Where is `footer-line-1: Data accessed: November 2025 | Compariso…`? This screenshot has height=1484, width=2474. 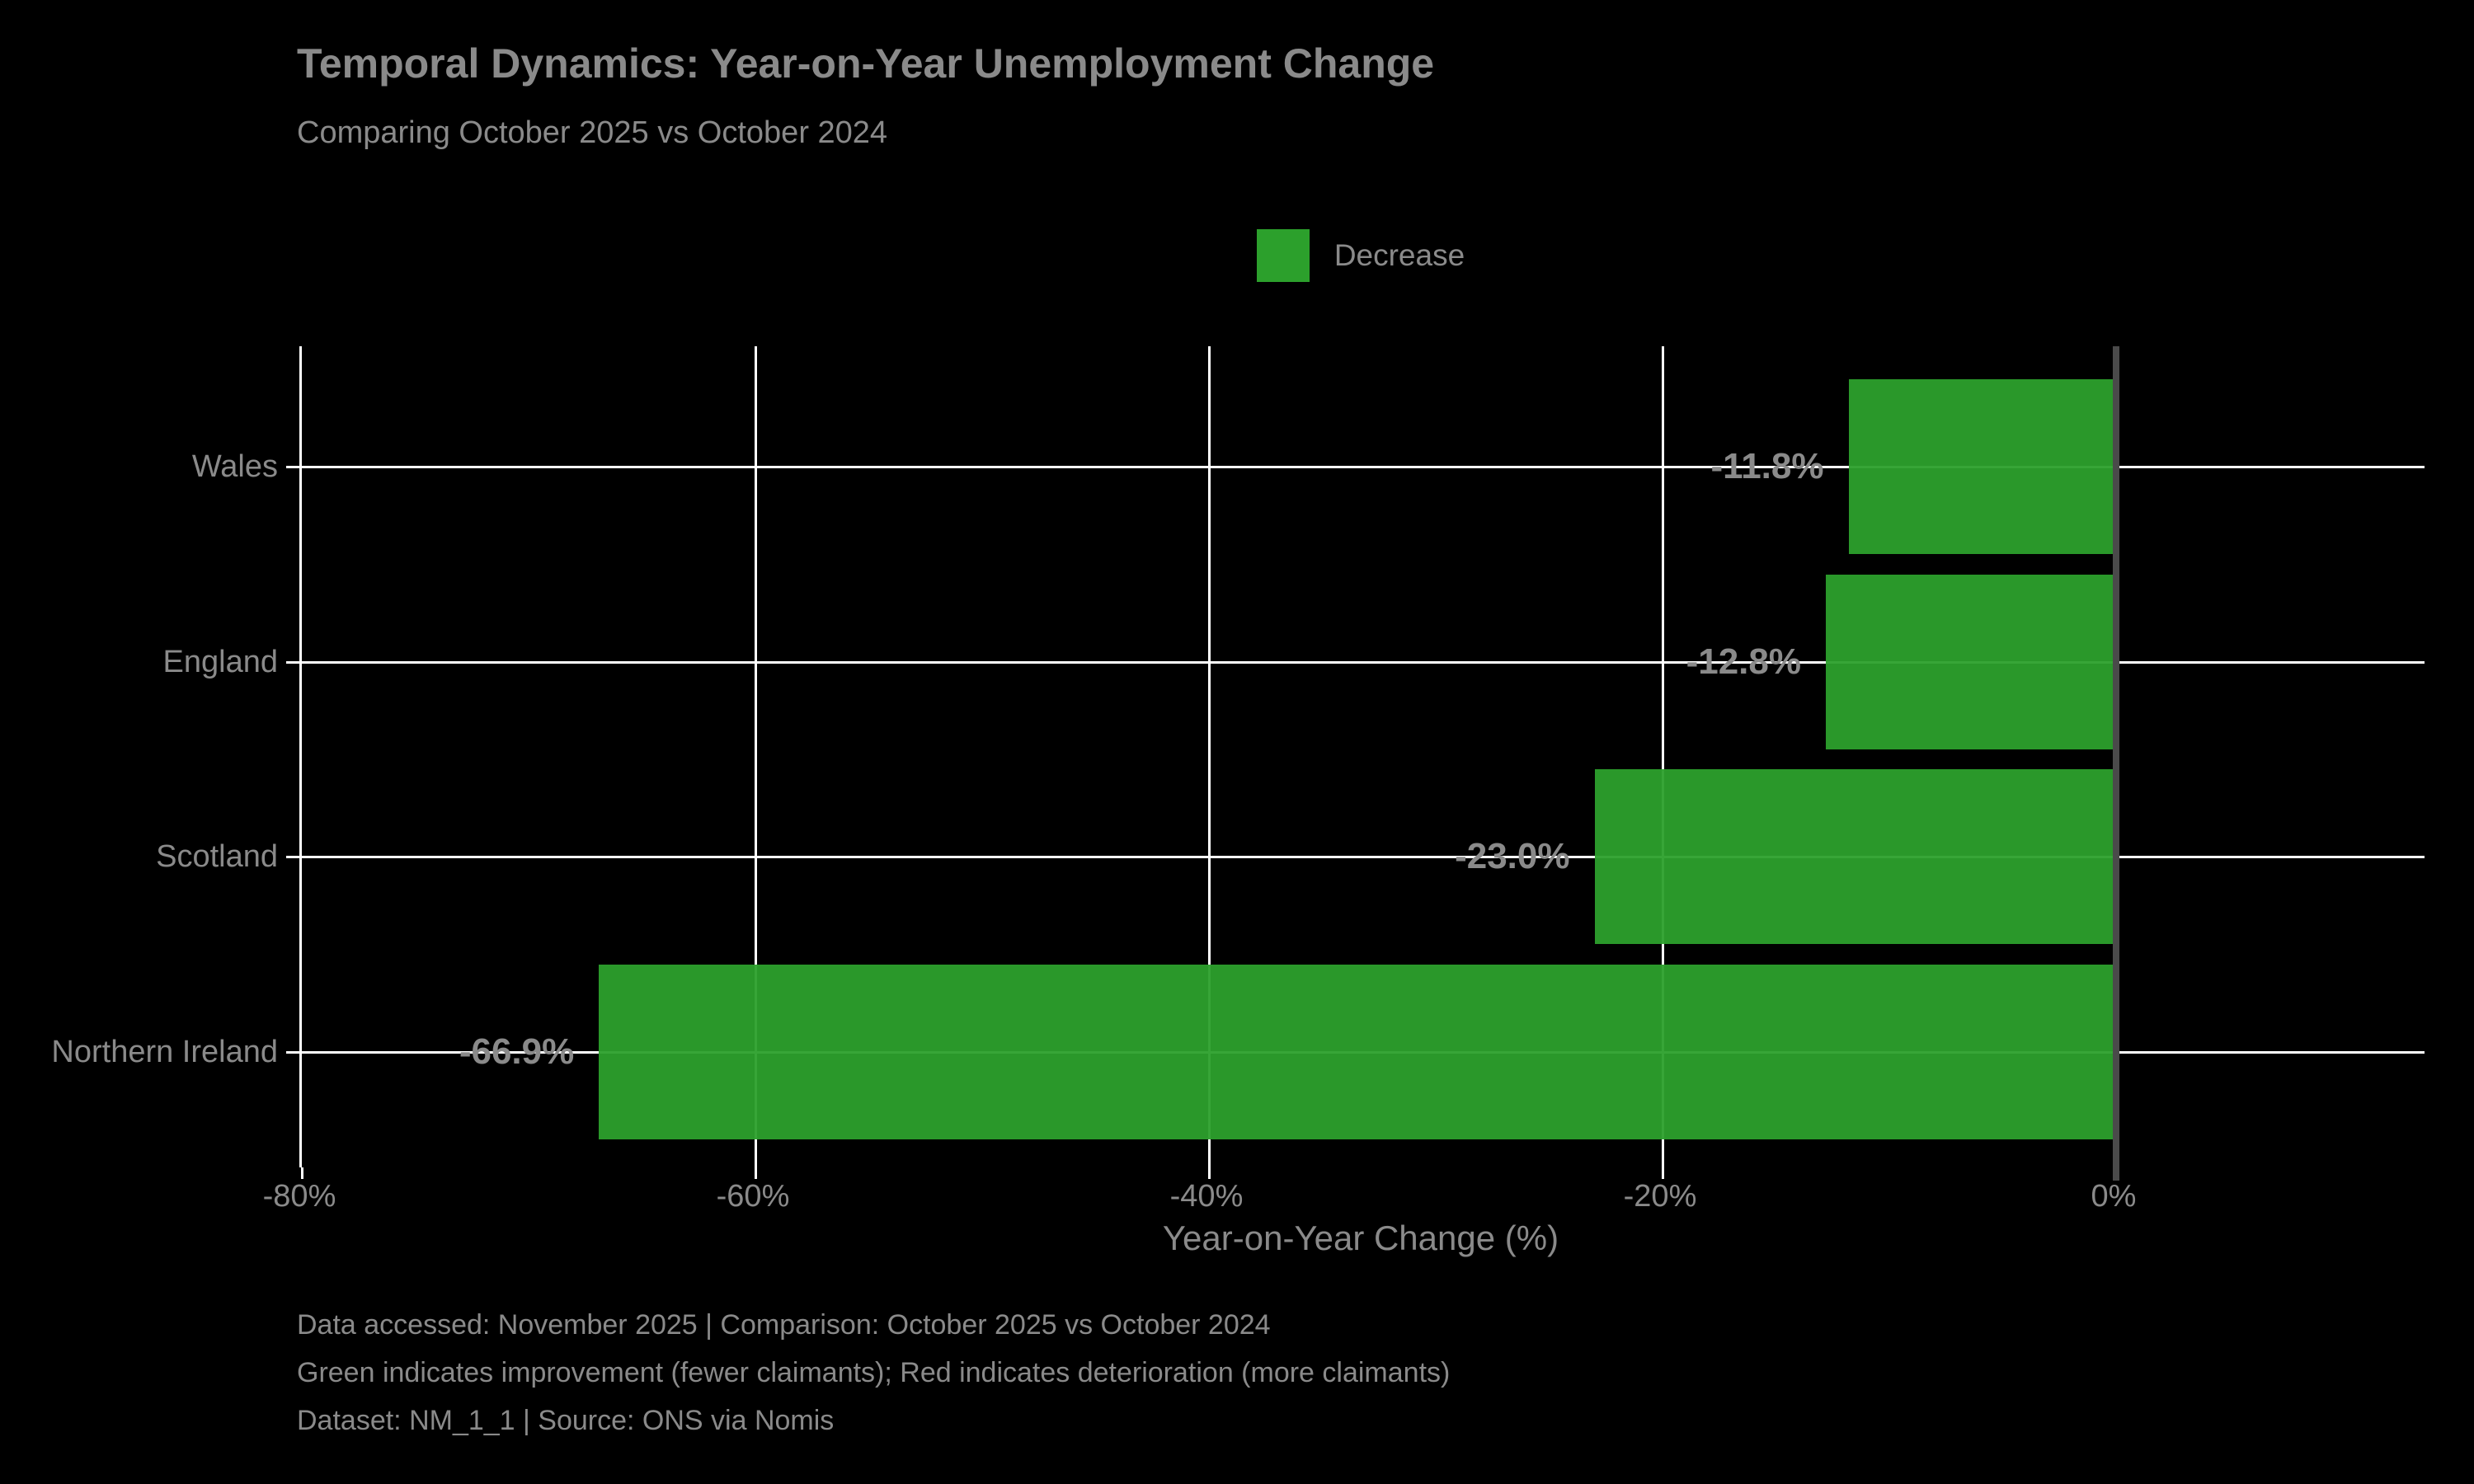
footer-line-1: Data accessed: November 2025 | Compariso… is located at coordinates (784, 1325).